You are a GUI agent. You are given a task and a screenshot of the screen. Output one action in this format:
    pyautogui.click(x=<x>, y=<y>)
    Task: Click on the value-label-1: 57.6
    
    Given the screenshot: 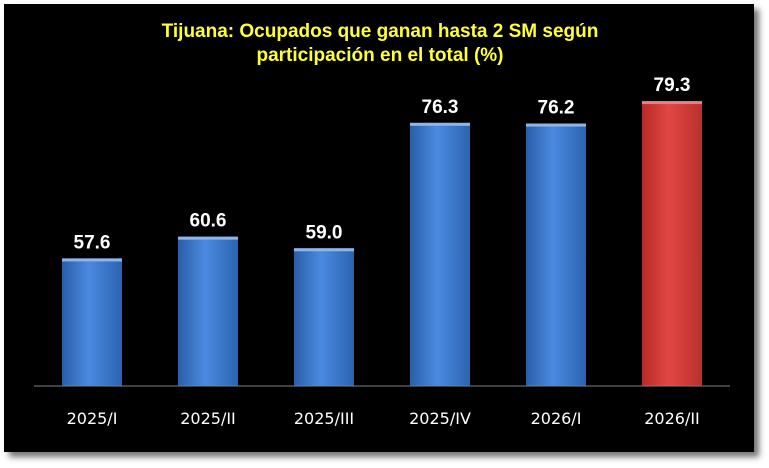 What is the action you would take?
    pyautogui.click(x=92, y=242)
    